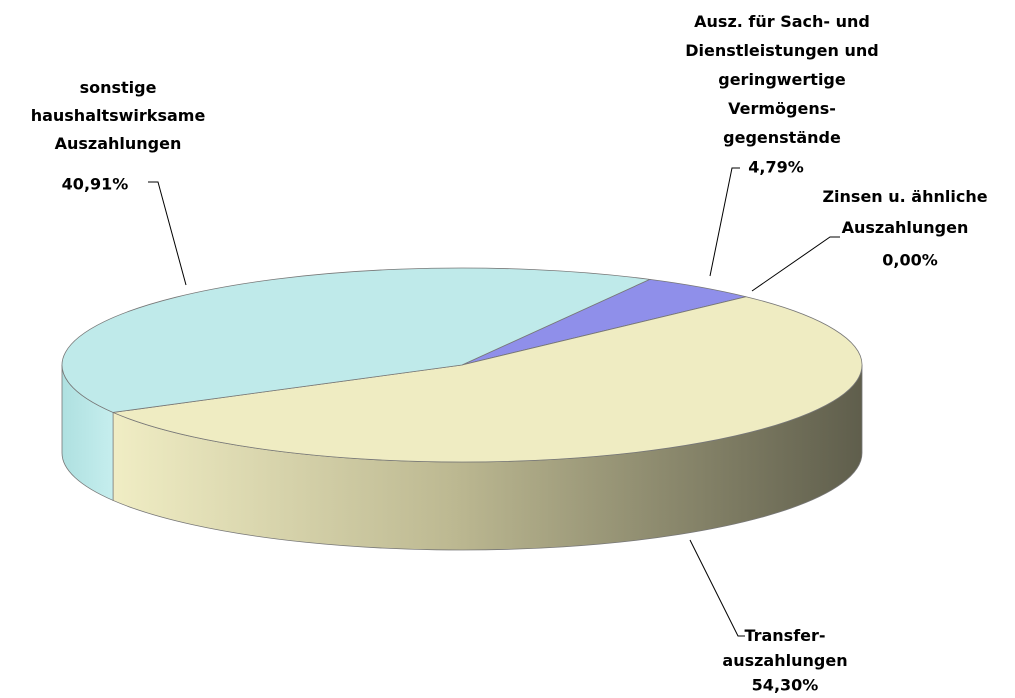  What do you see at coordinates (95, 184) in the screenshot?
I see `slice-value: 40,91%` at bounding box center [95, 184].